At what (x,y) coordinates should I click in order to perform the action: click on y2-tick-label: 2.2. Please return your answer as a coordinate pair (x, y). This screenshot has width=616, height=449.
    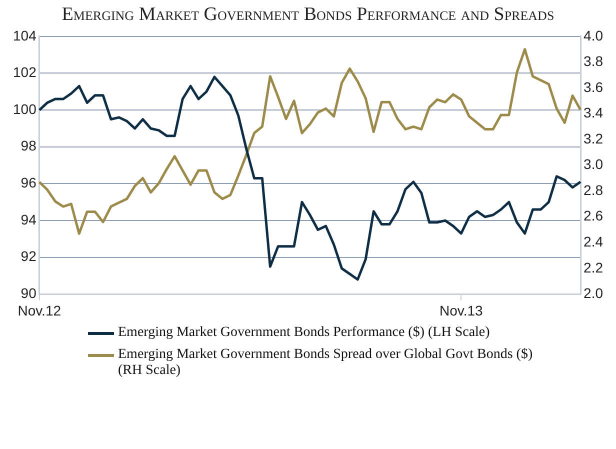
    Looking at the image, I should click on (594, 267).